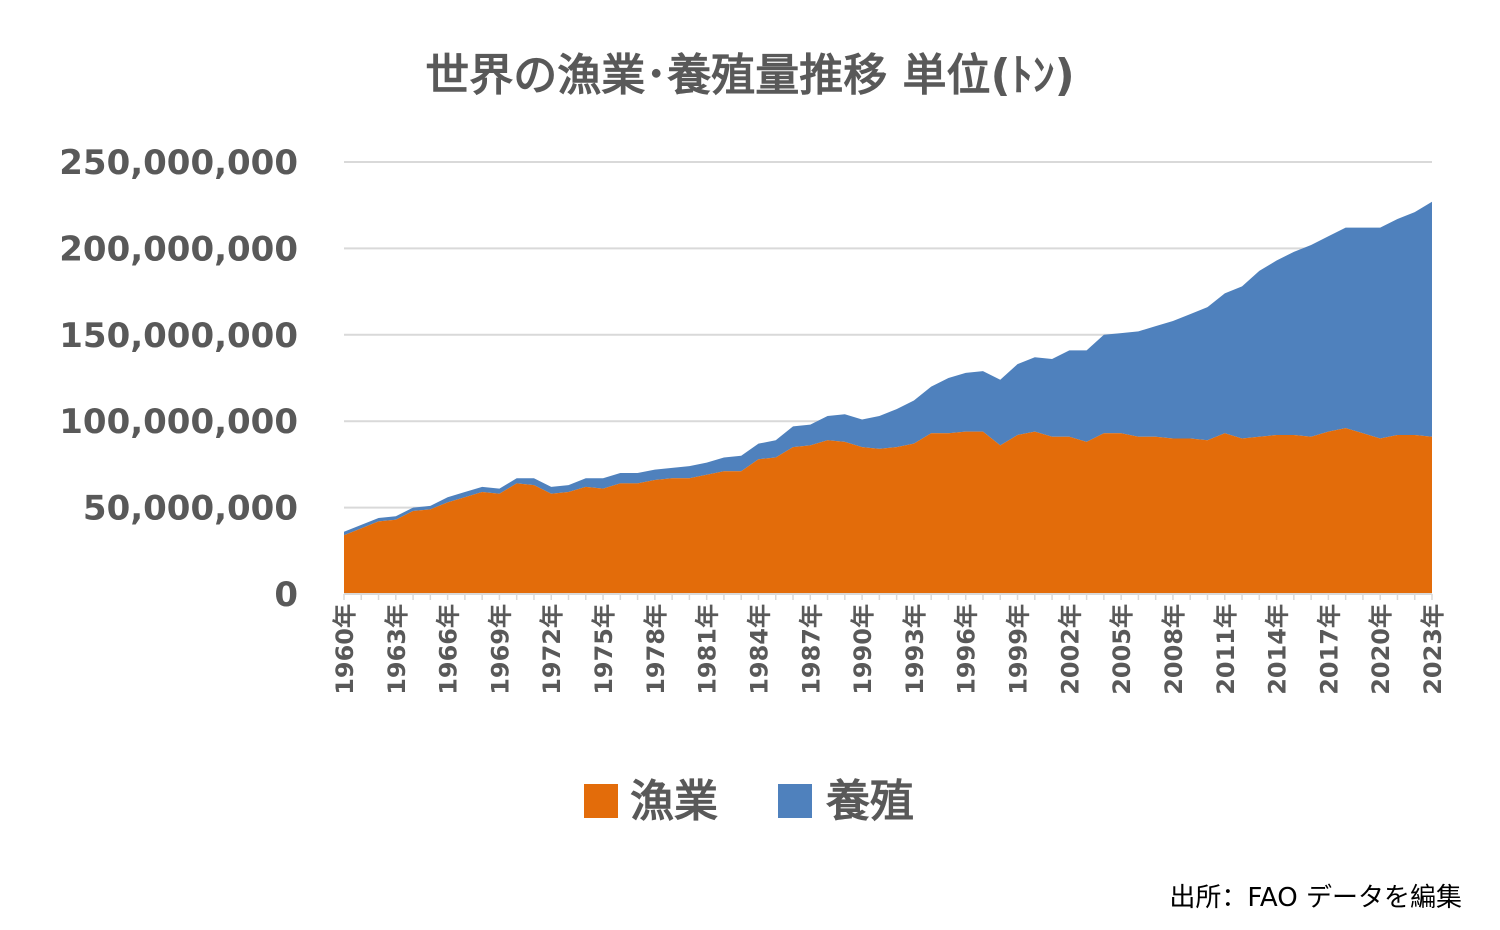 The height and width of the screenshot is (930, 1500). Describe the element at coordinates (759, 649) in the screenshot. I see `x-tick-label: 1984年` at that location.